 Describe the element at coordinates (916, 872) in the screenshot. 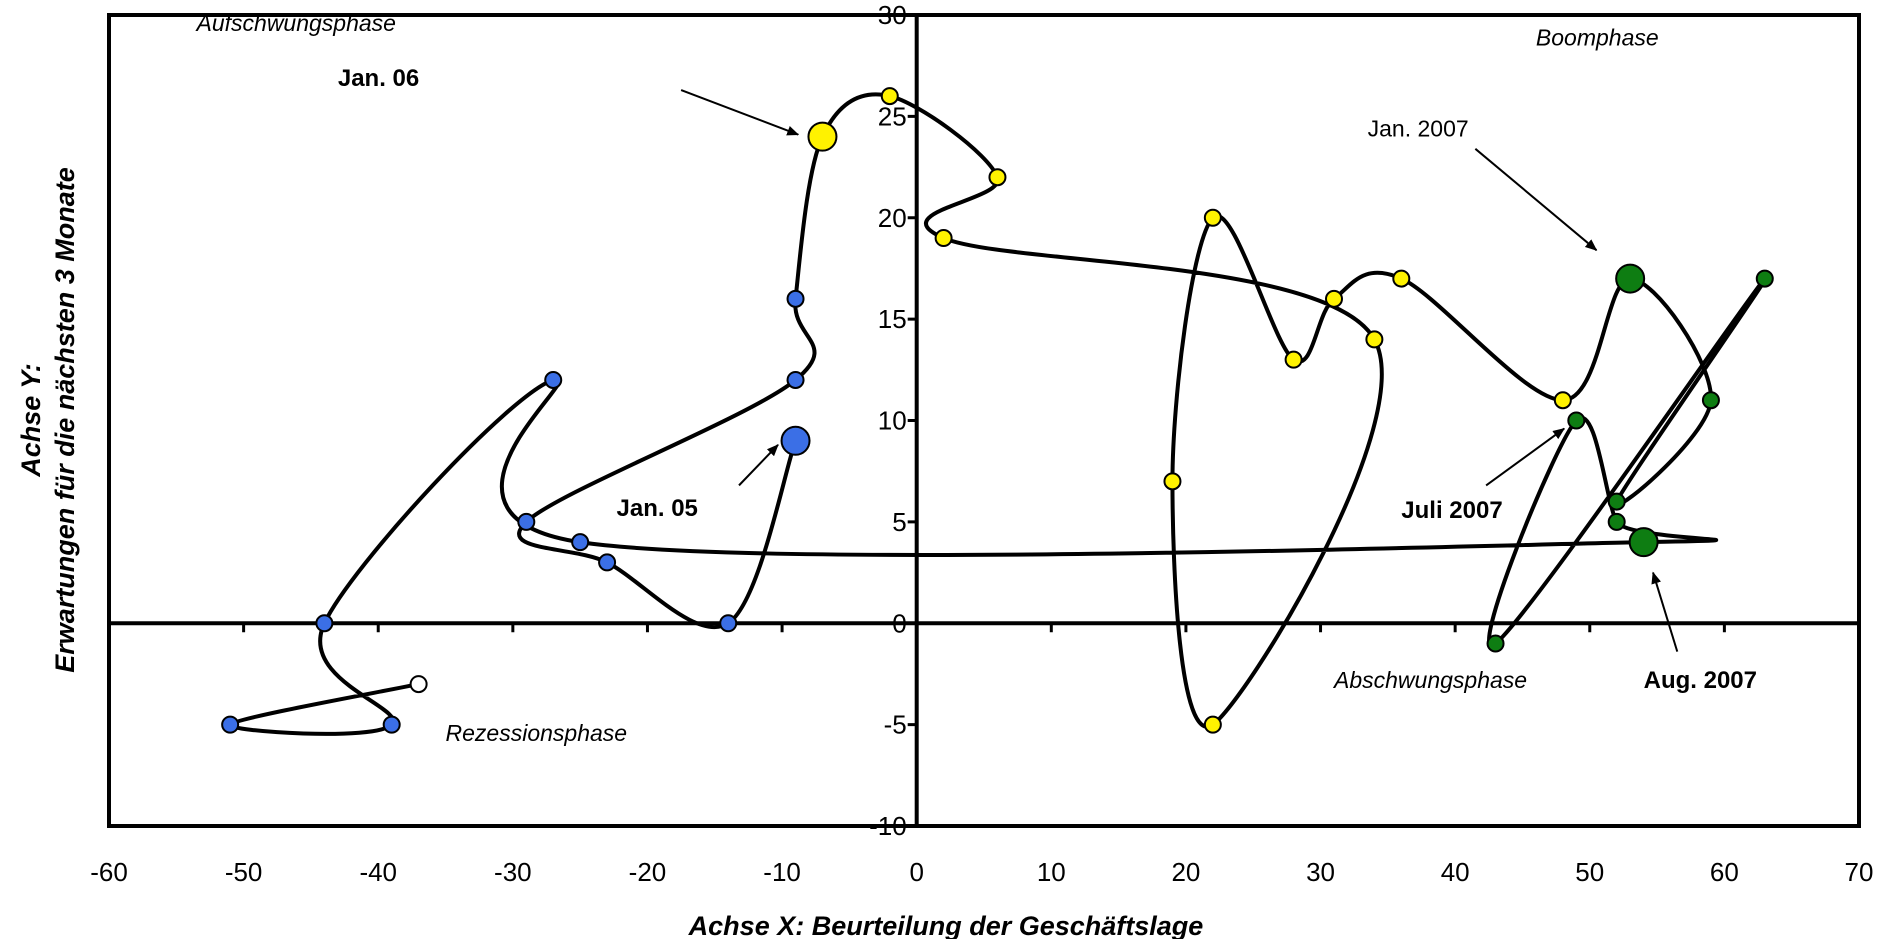

I see `x-tick-label: 0` at that location.